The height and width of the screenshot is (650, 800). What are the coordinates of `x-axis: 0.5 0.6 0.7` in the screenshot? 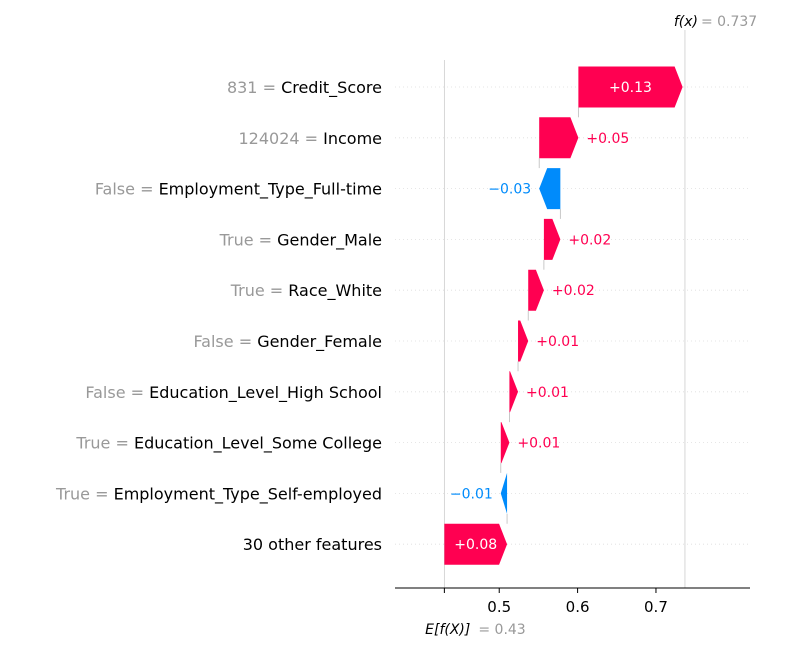 It's located at (572, 601).